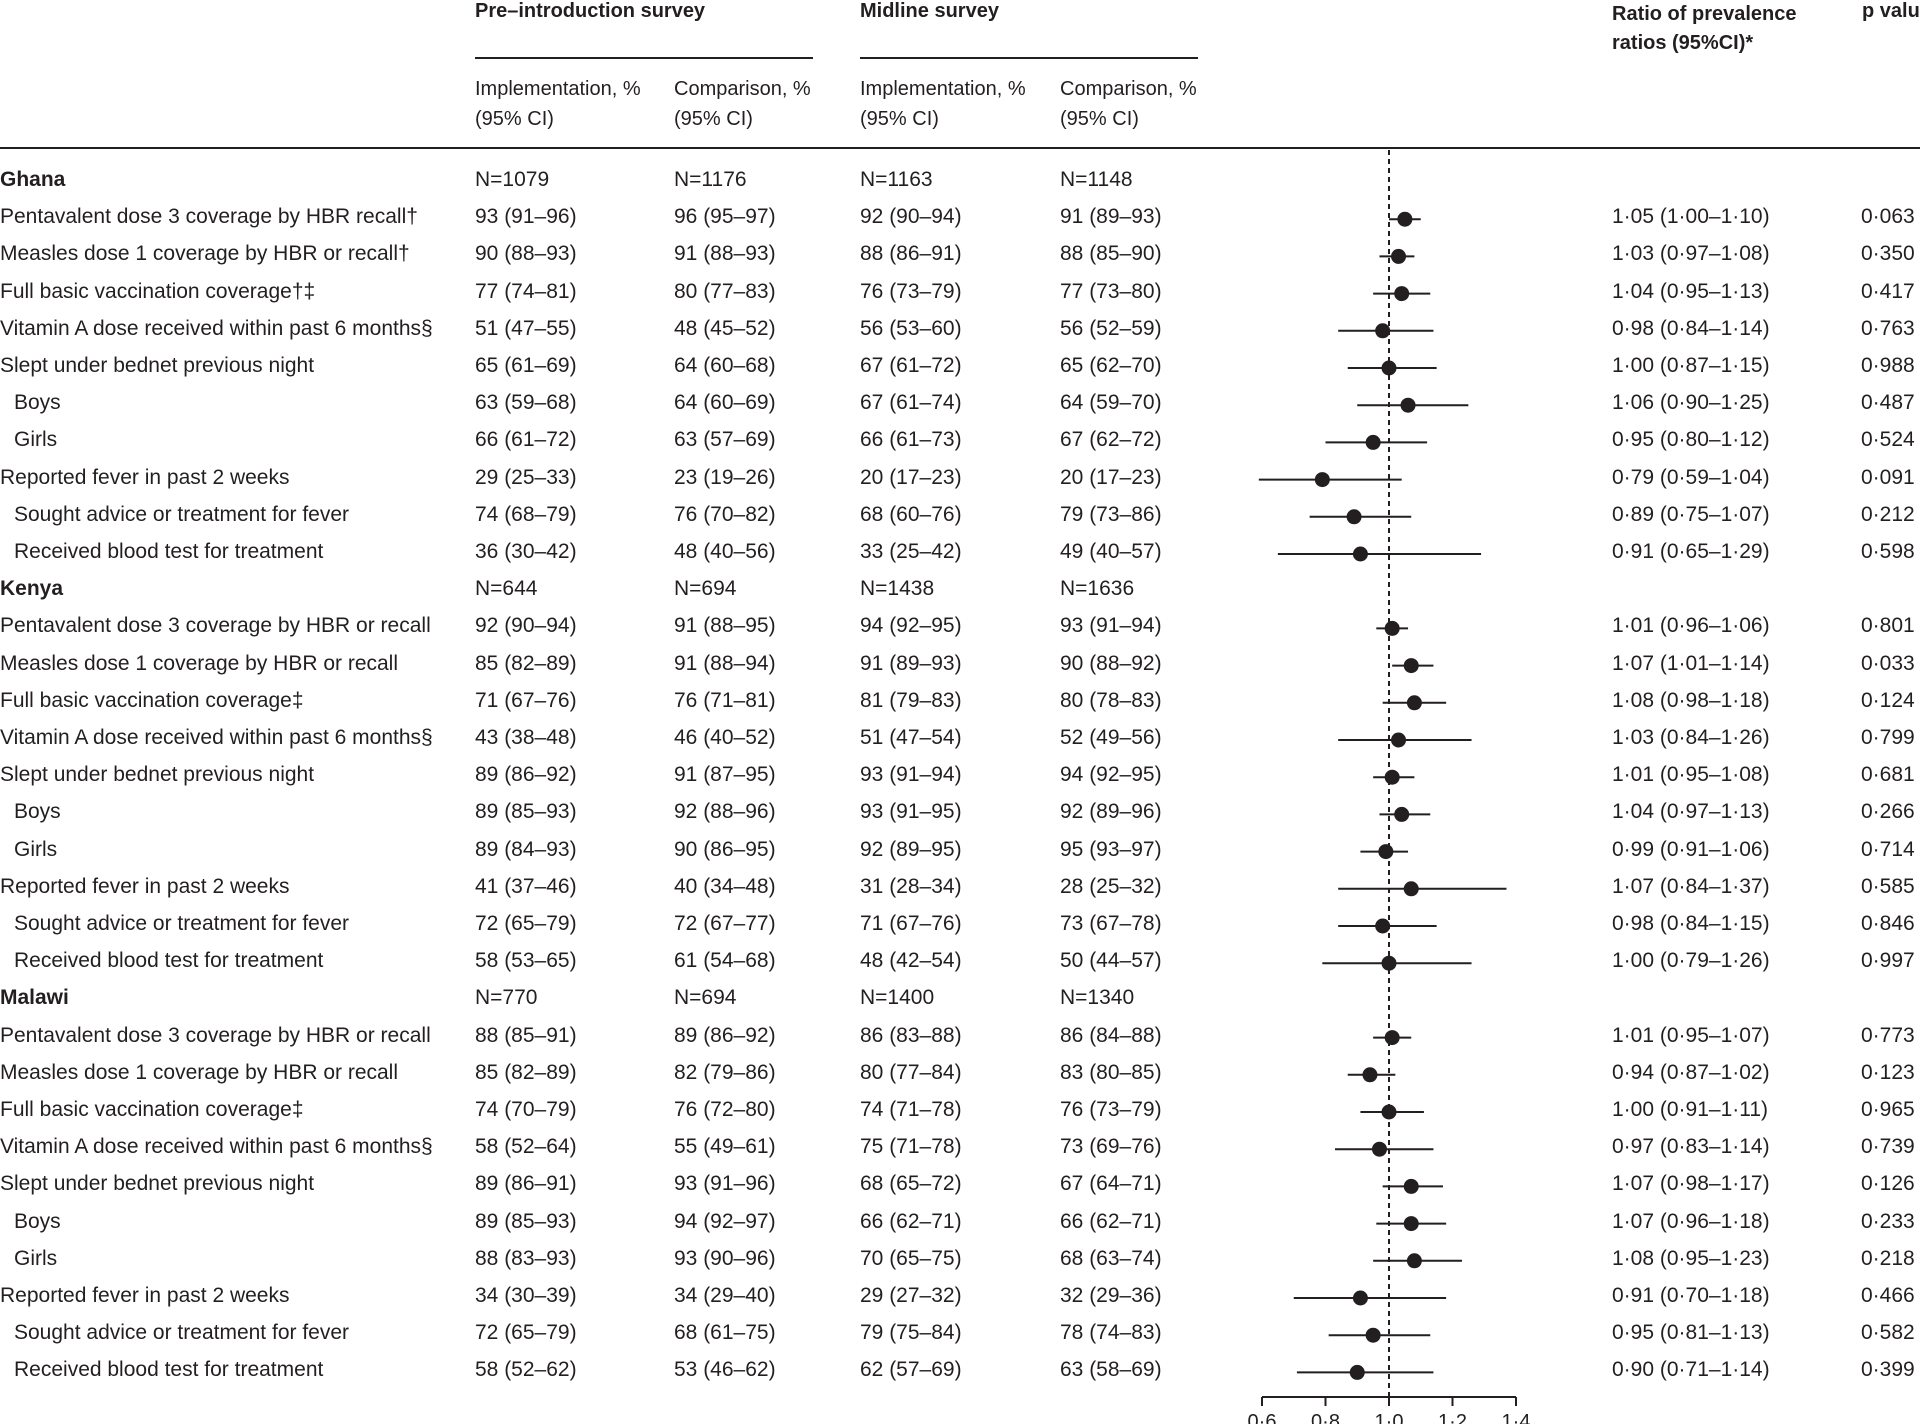 The height and width of the screenshot is (1424, 1920). I want to click on p-value: 0·773, so click(1888, 1035).